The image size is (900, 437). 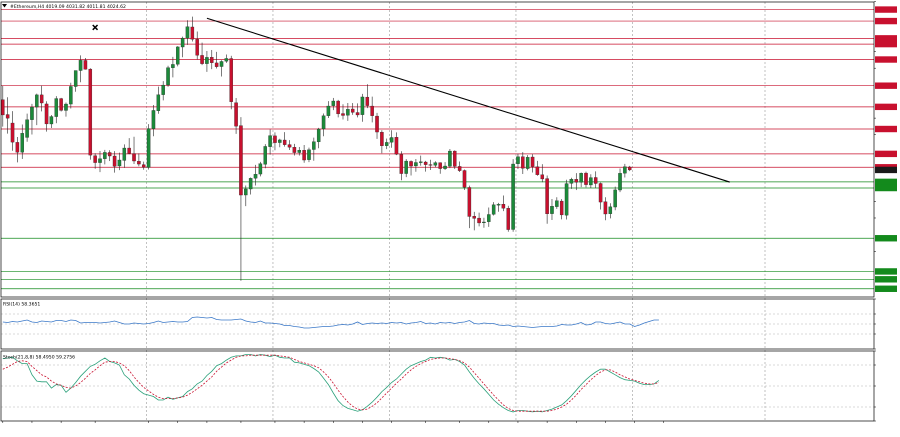 I want to click on cross-marker, so click(x=95, y=27).